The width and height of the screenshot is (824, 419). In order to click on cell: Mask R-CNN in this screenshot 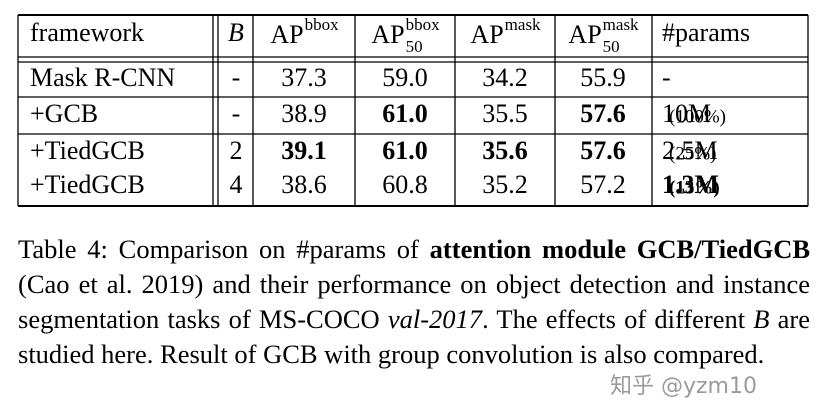, I will do `click(102, 77)`.